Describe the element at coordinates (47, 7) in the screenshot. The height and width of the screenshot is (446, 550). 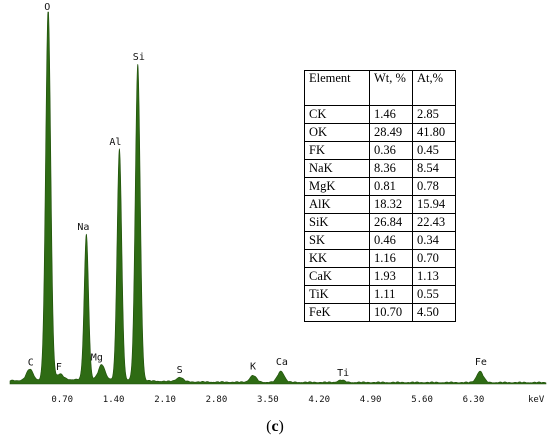
I see `peak-label: O` at that location.